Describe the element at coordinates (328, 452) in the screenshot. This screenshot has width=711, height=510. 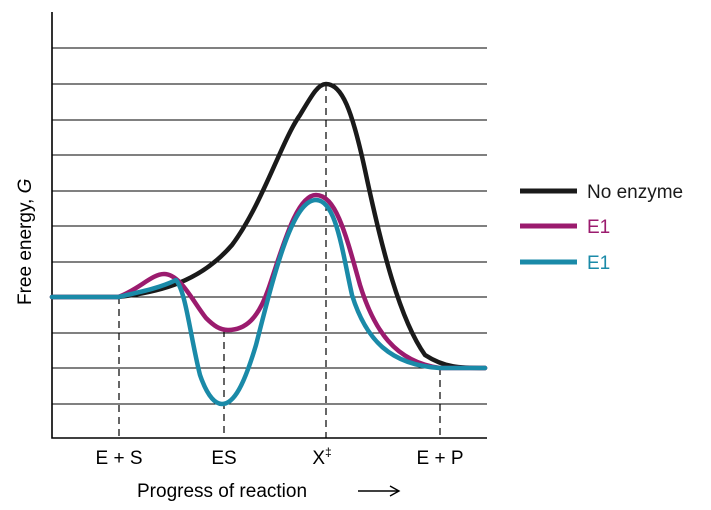
I see `transition-superscript: ‡` at that location.